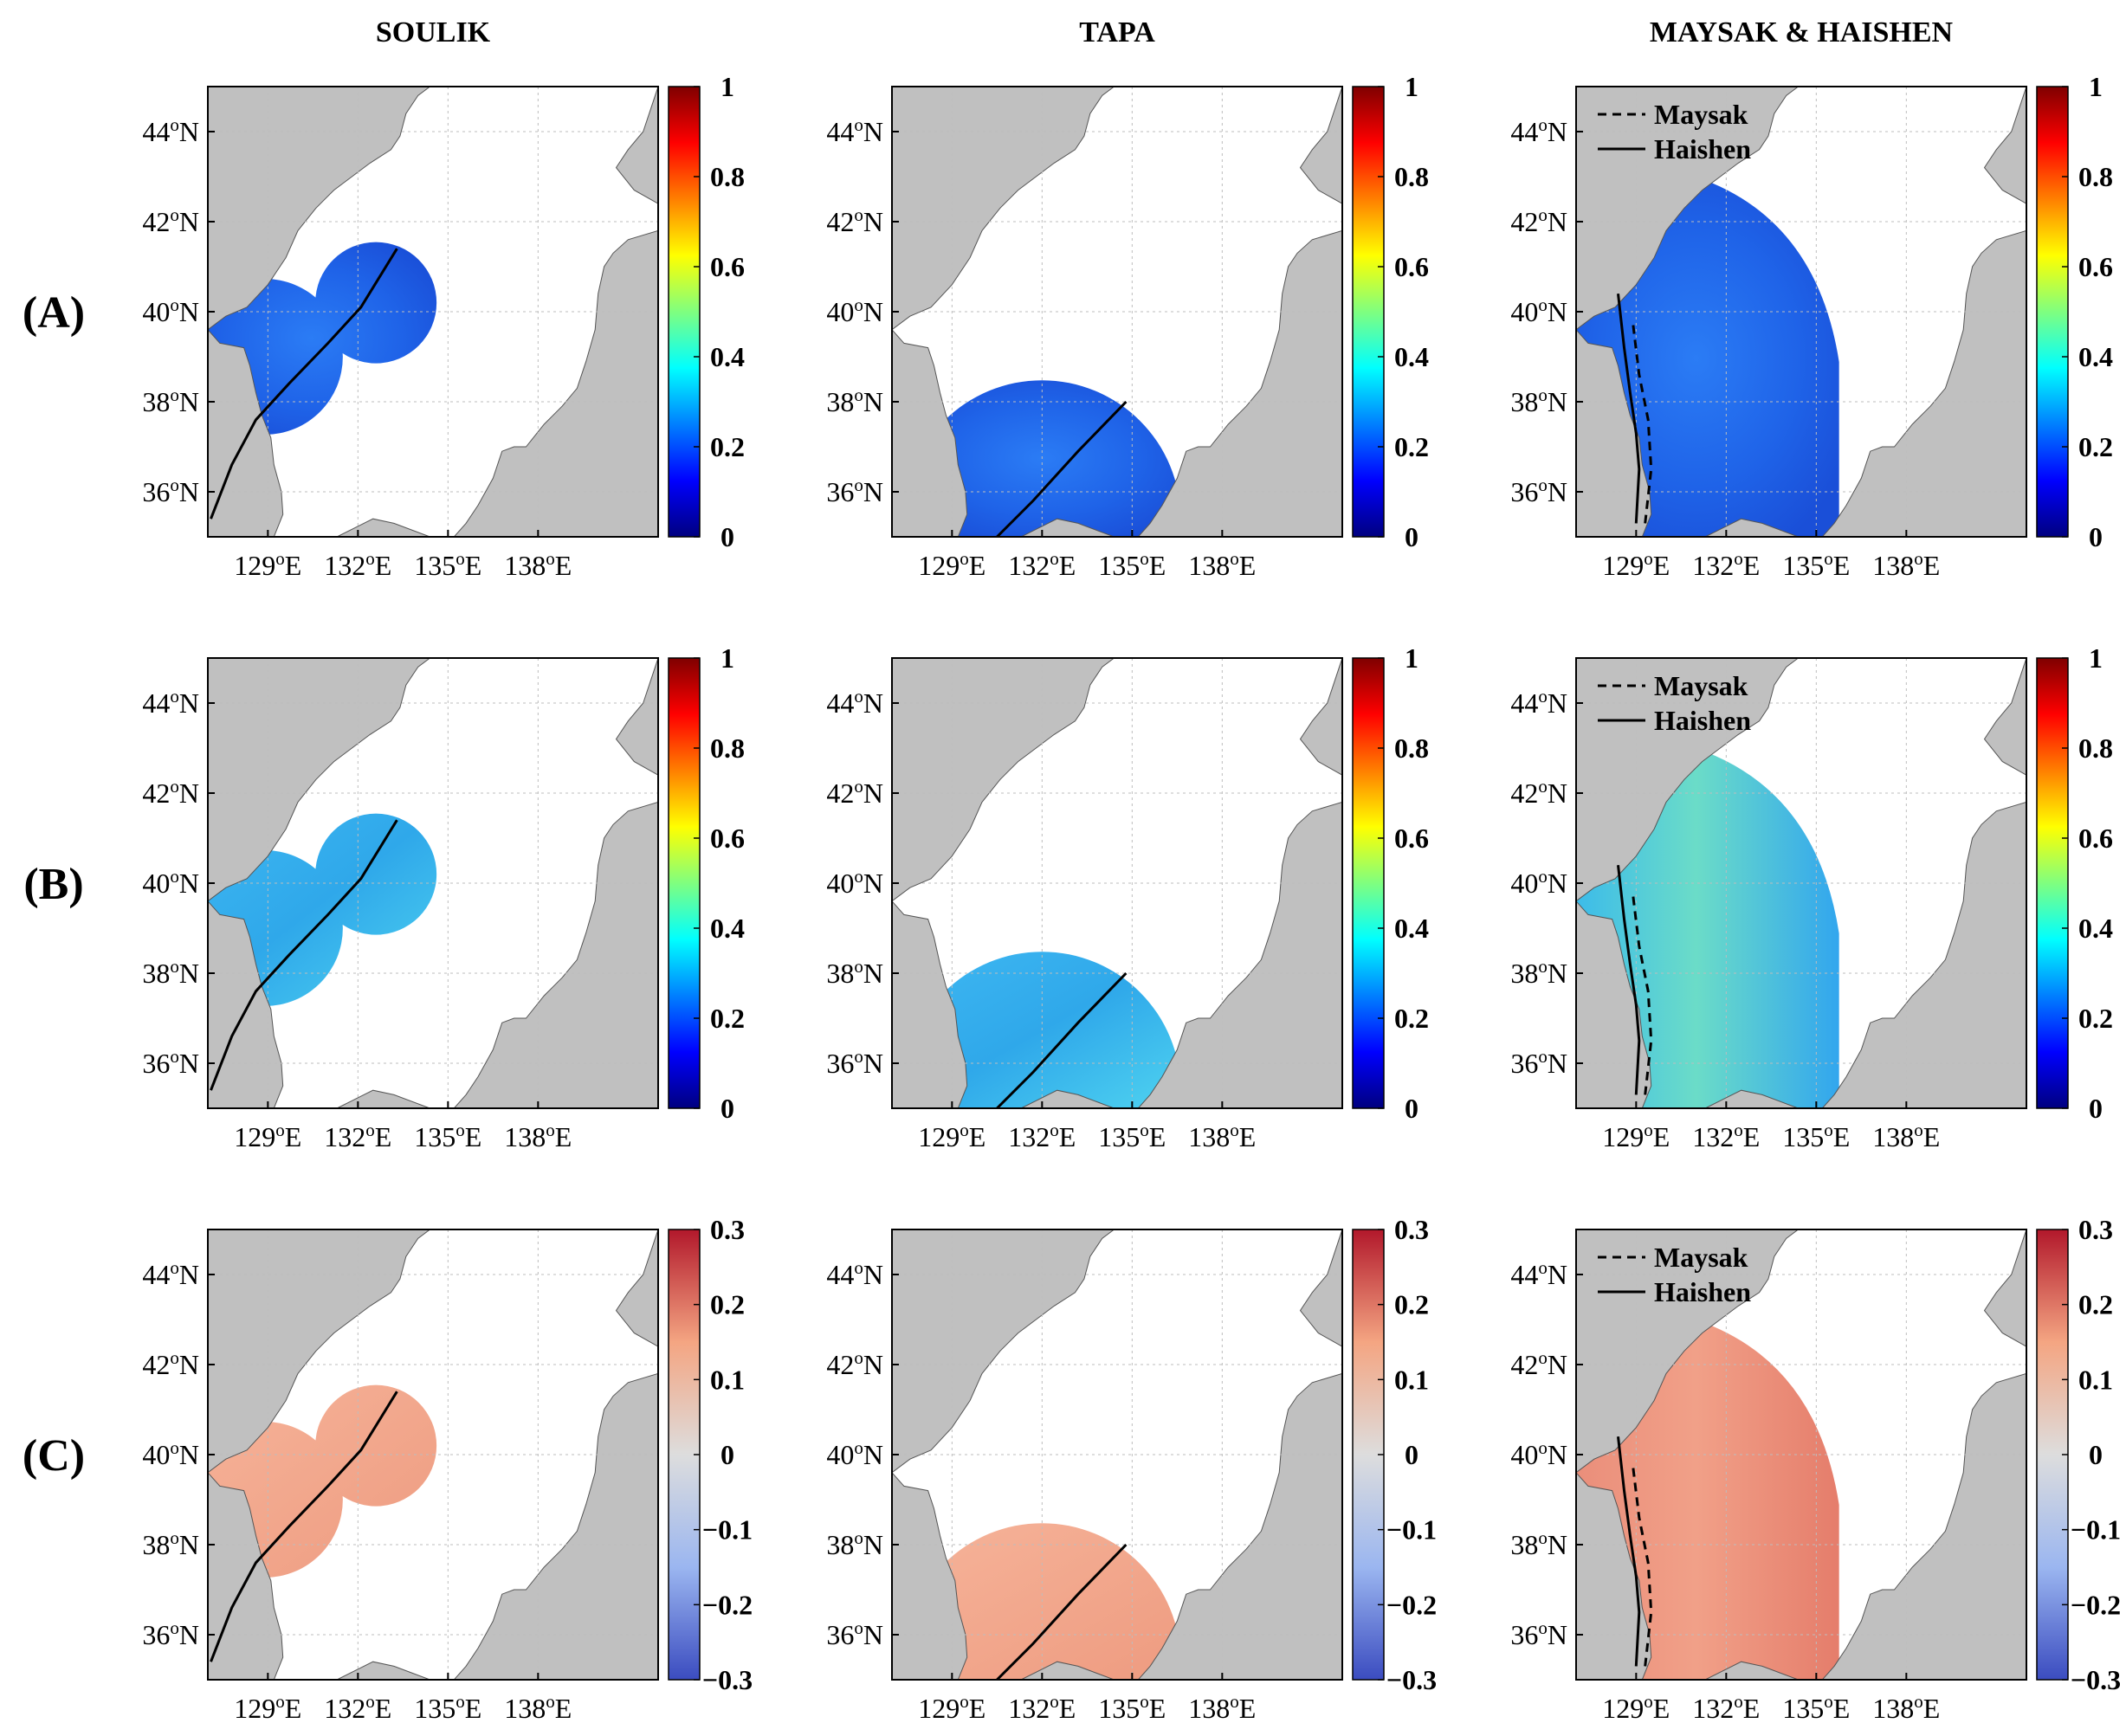 This screenshot has height=1736, width=2126. What do you see at coordinates (2095, 1229) in the screenshot?
I see `colorbar-label: 0.3` at bounding box center [2095, 1229].